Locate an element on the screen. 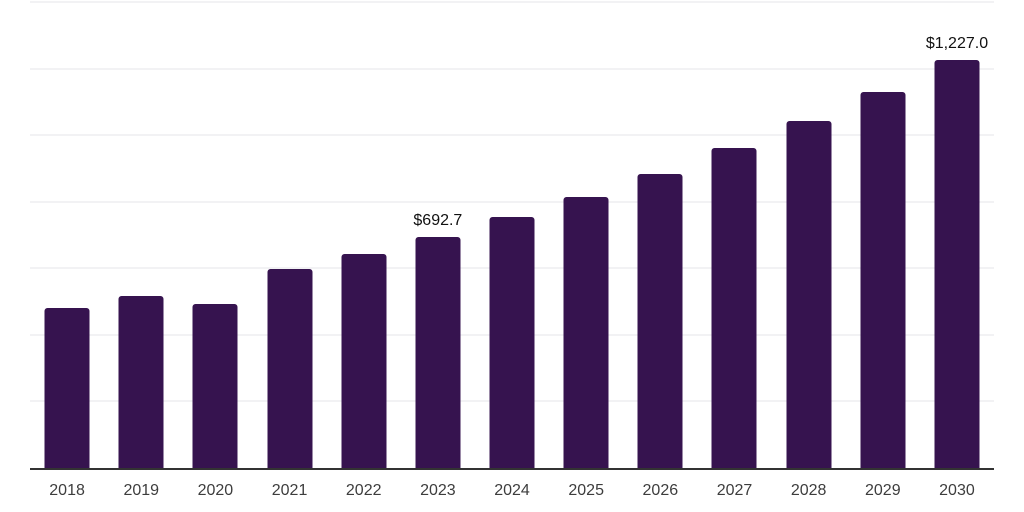 Image resolution: width=1024 pixels, height=512 pixels. x-tick-label: 2026 is located at coordinates (660, 490).